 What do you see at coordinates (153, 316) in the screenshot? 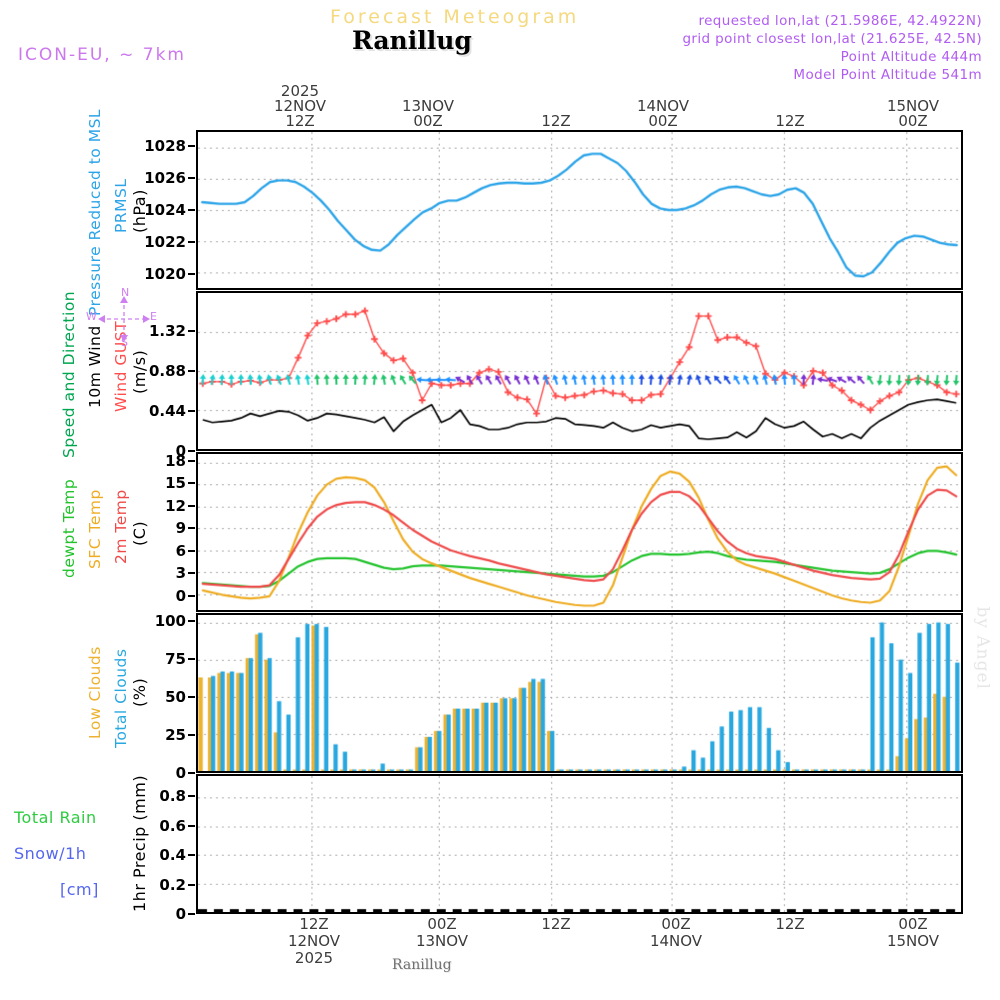
I see `compass-east-label: E` at bounding box center [153, 316].